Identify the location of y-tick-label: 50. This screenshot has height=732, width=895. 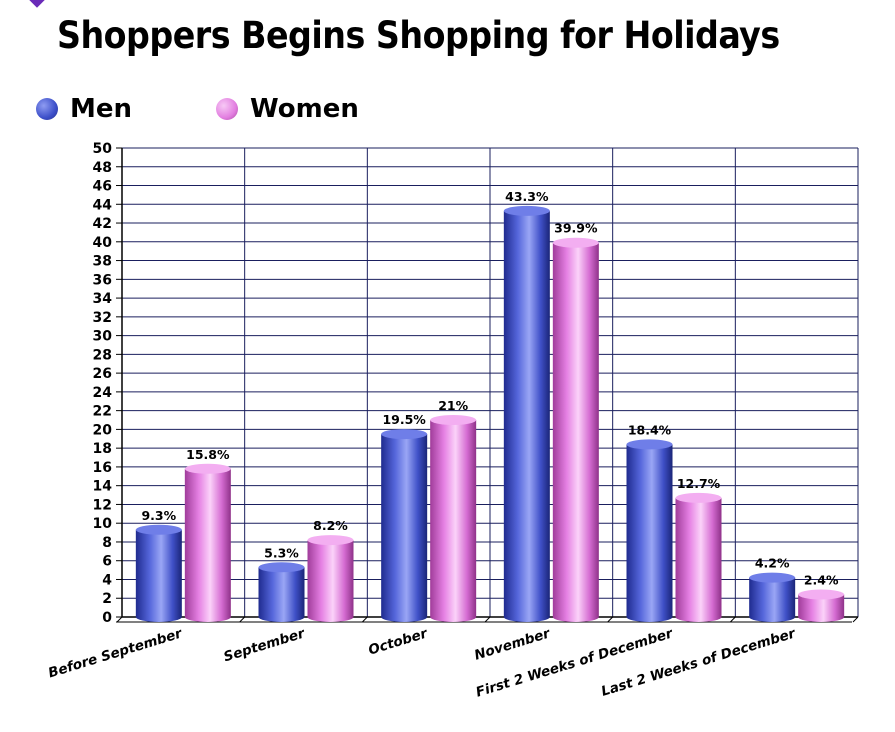
(103, 149).